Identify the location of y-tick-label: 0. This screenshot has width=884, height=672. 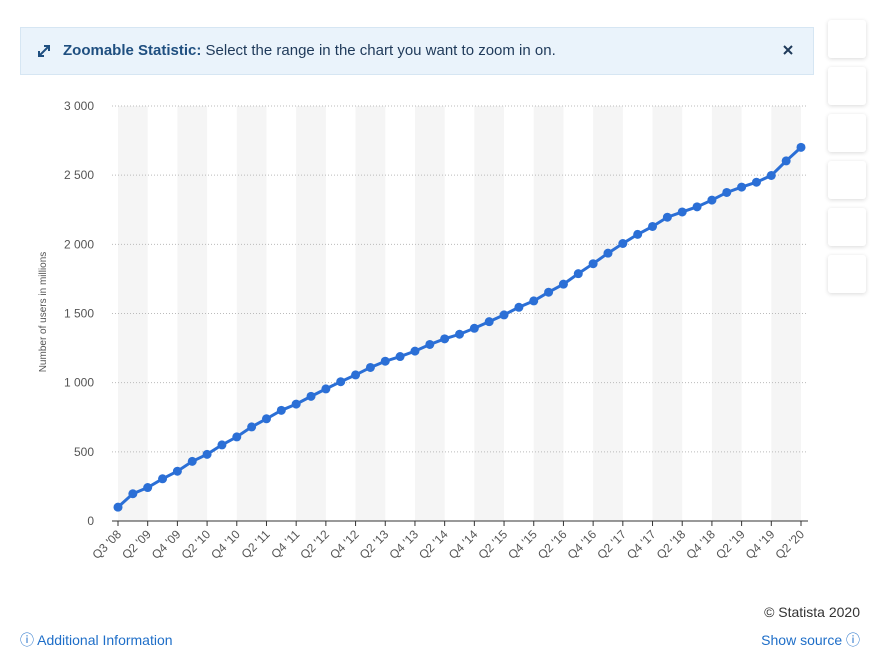
(90, 521).